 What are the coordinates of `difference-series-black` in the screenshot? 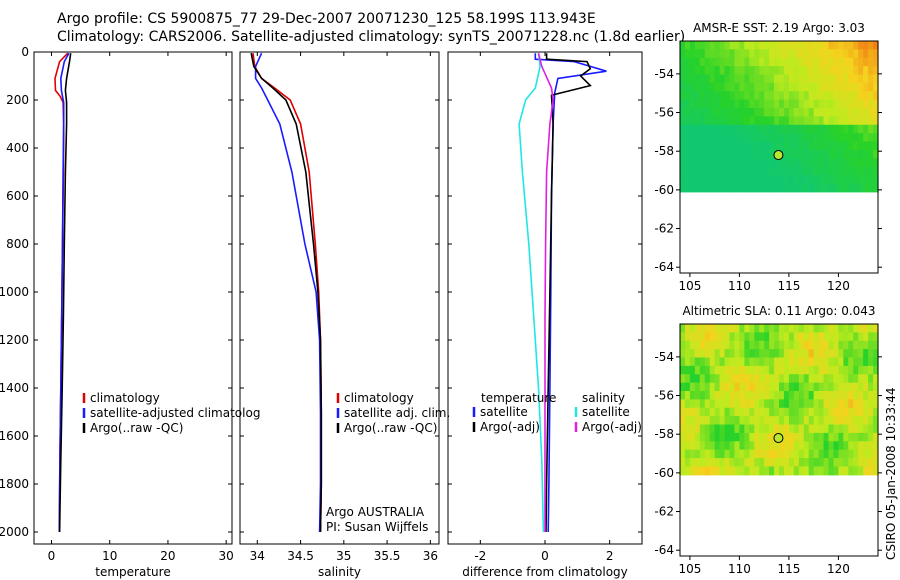 It's located at (568, 293).